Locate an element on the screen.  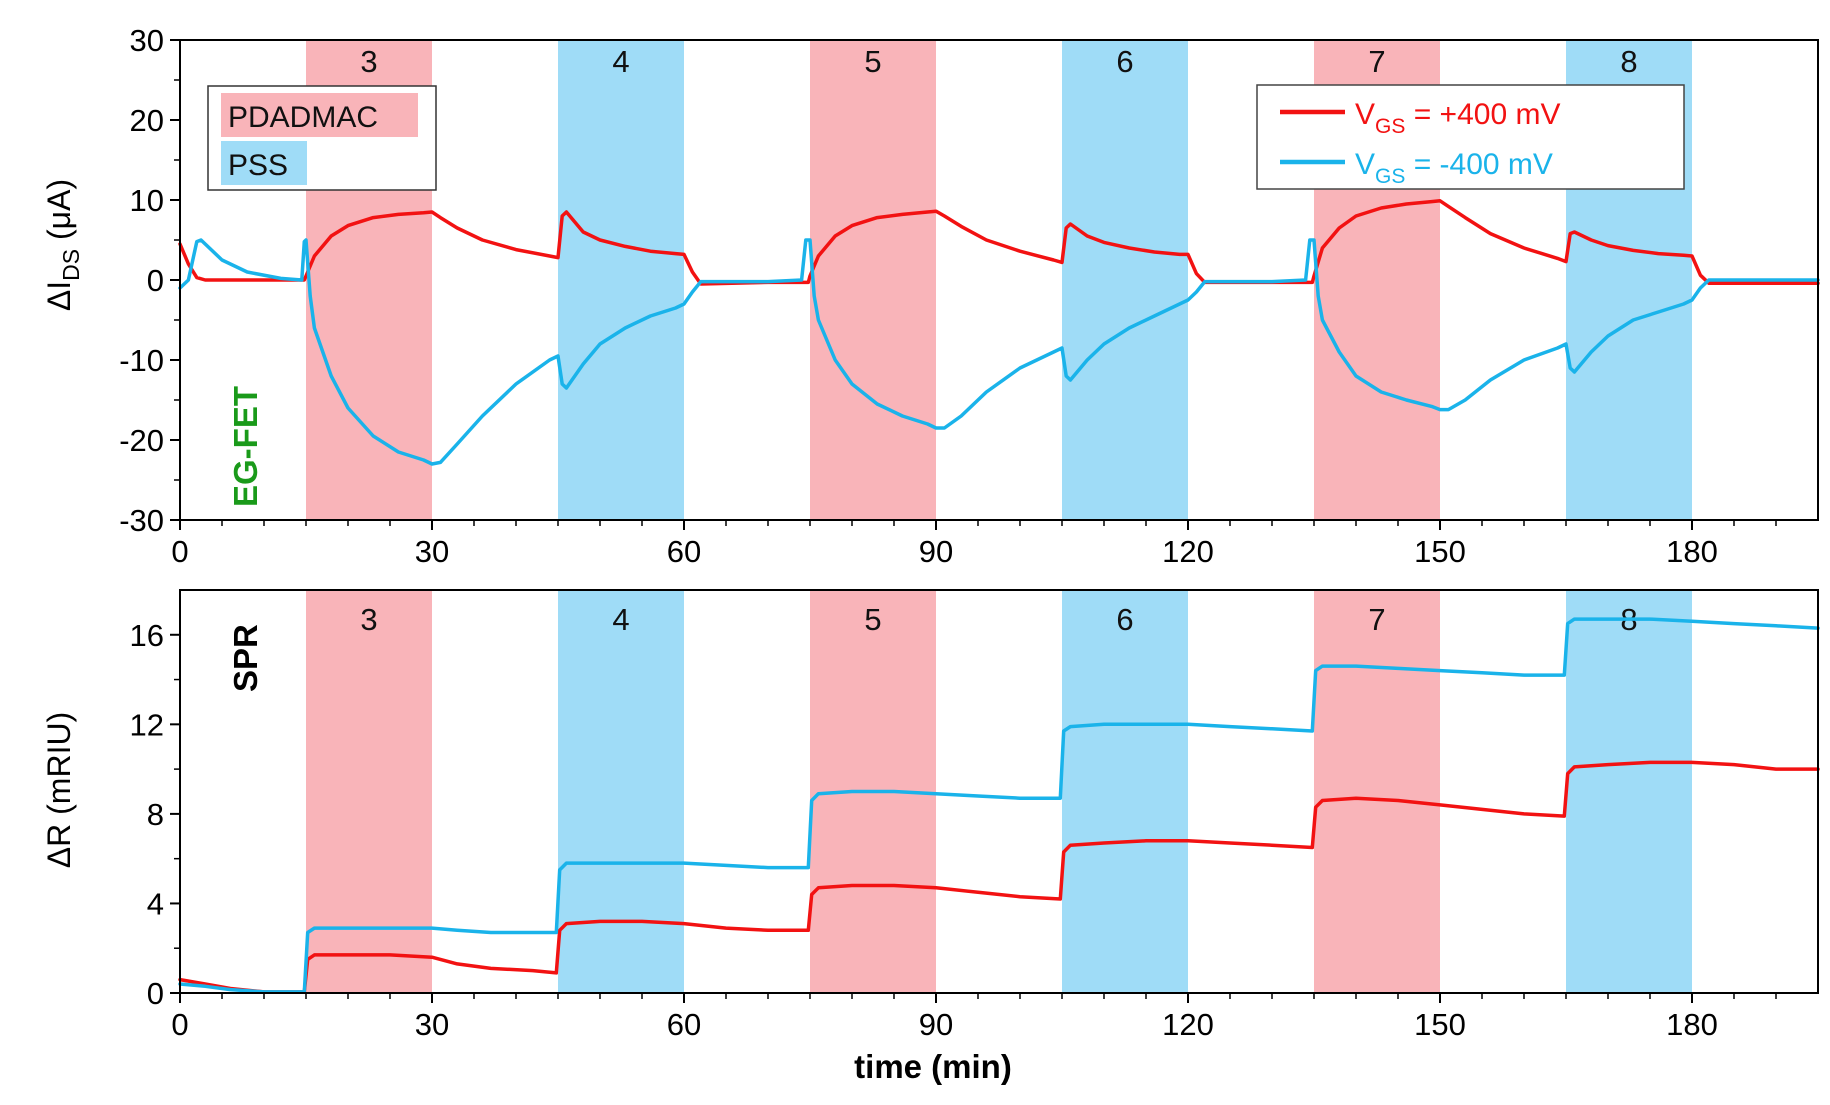
bottom-xtick-label: 120 is located at coordinates (1188, 1024).